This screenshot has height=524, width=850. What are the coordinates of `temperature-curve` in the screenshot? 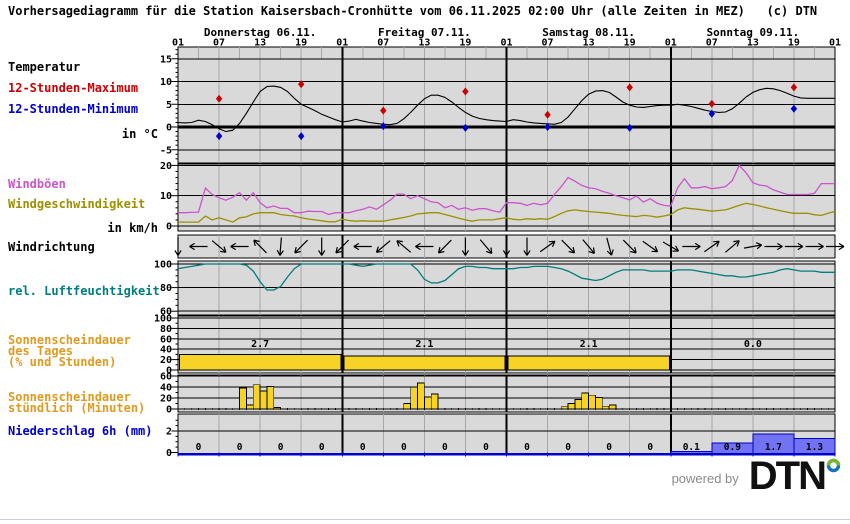 It's located at (506, 109).